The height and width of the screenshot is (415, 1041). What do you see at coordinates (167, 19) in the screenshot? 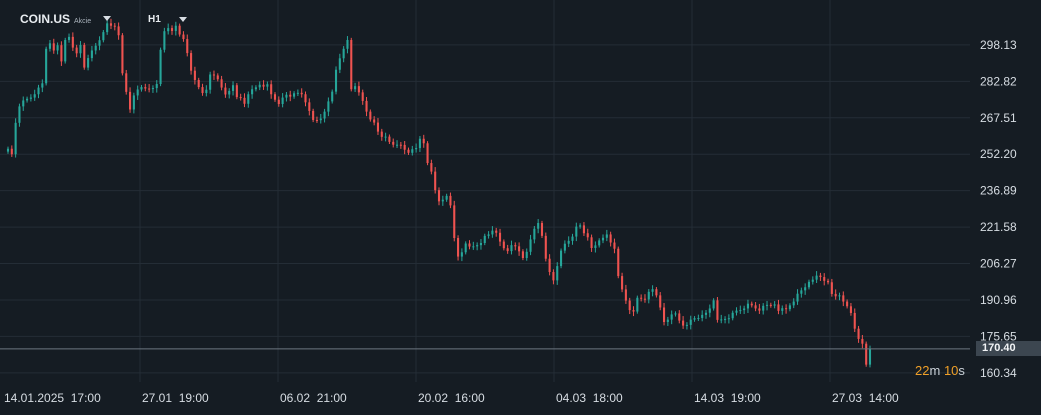
I see `timeframe-selector: H1` at bounding box center [167, 19].